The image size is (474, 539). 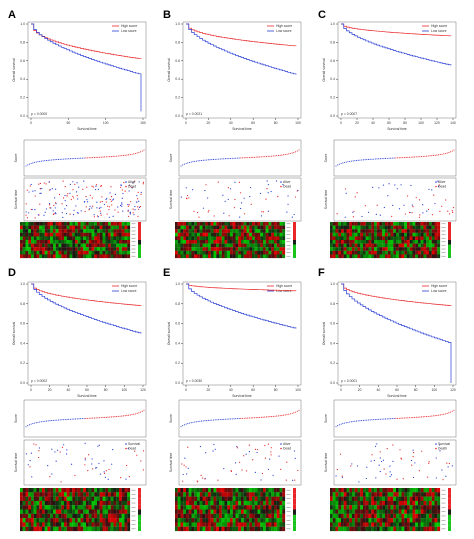 What do you see at coordinates (87, 70) in the screenshot?
I see `km-frame` at bounding box center [87, 70].